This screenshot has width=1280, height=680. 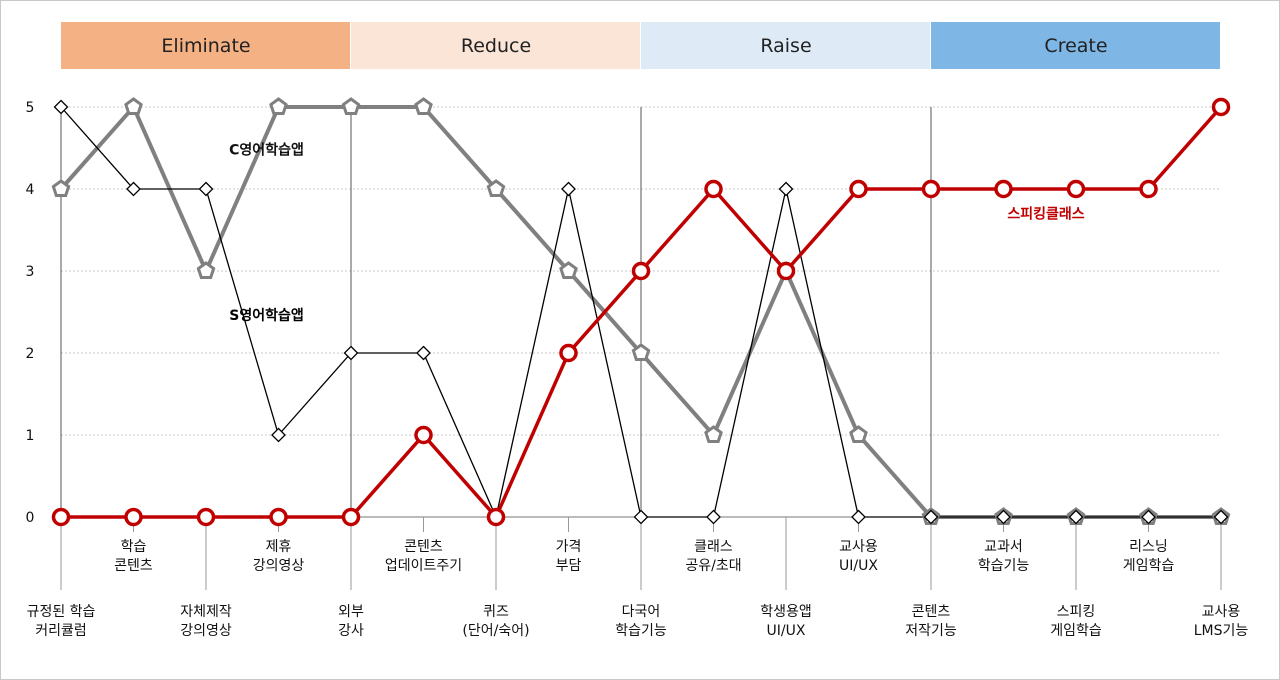 I want to click on y-tick-label-0: 0, so click(x=30, y=518).